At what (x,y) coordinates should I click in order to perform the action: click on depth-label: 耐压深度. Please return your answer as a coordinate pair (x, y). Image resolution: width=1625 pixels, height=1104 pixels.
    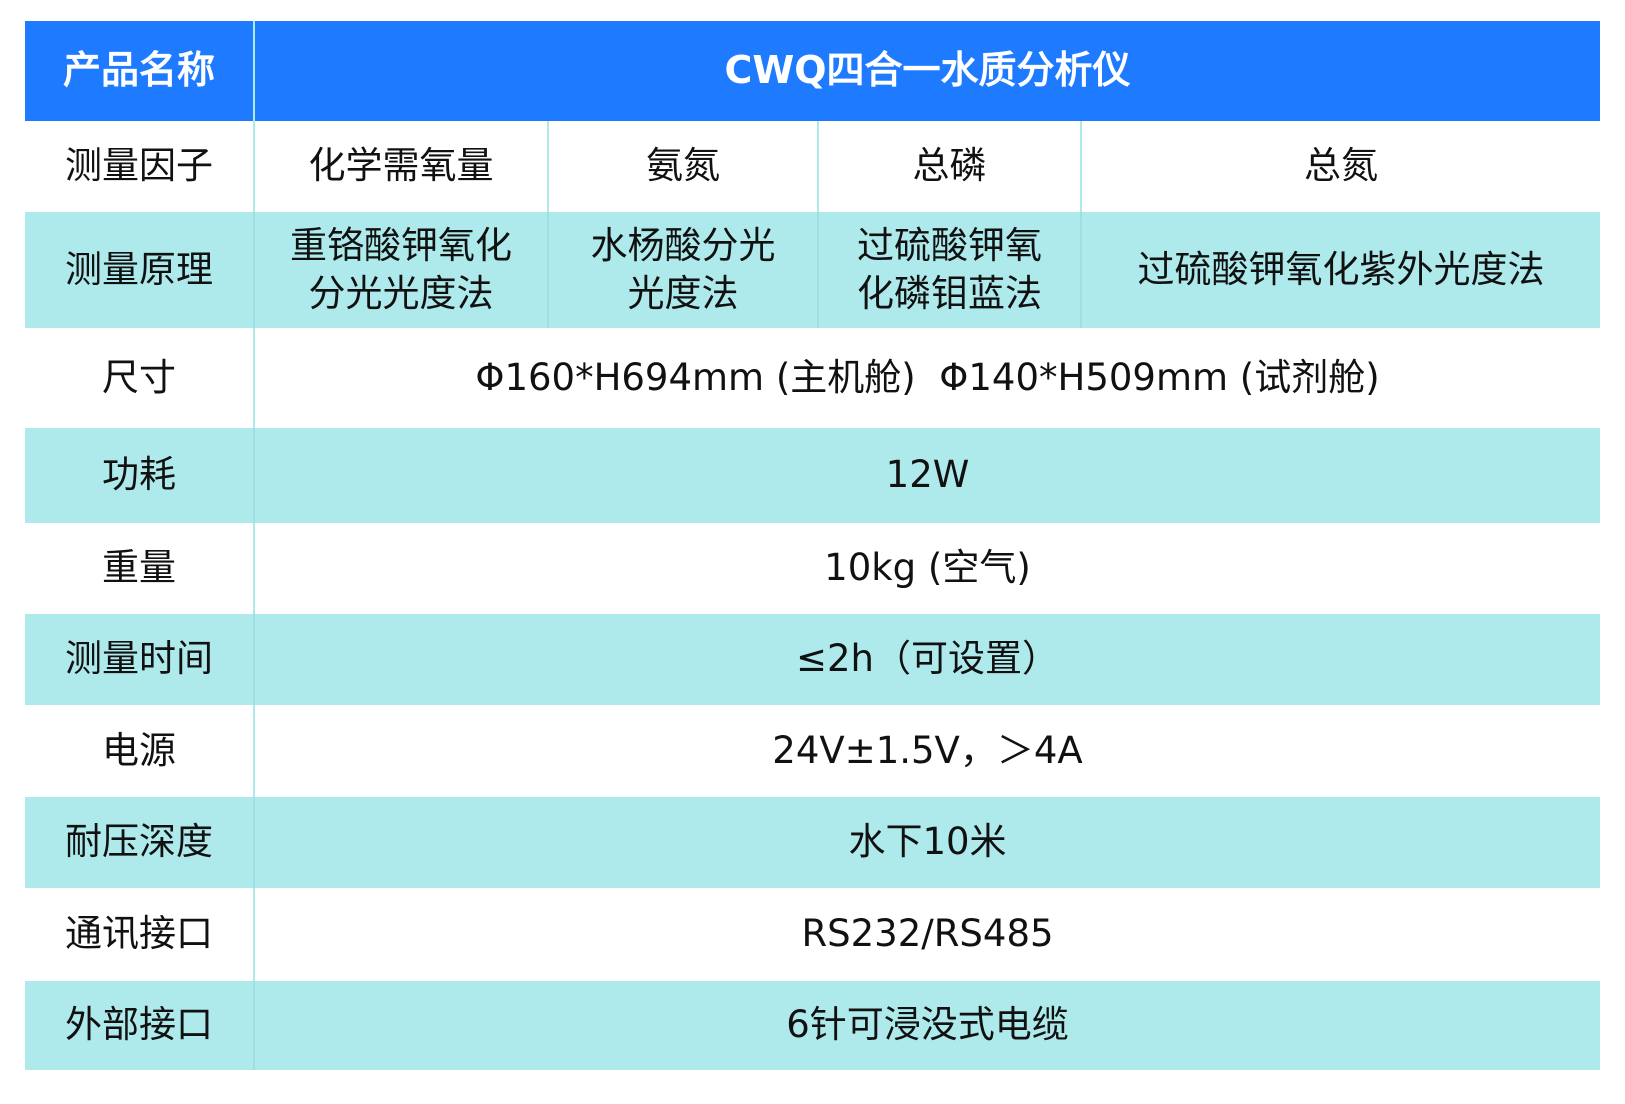
    Looking at the image, I should click on (140, 842).